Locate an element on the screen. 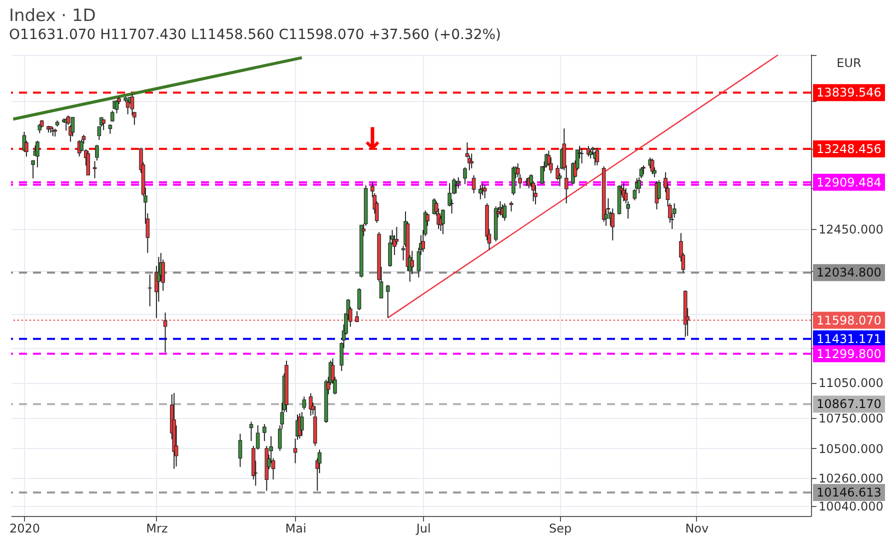  x-tick-label: Mai is located at coordinates (295, 529).